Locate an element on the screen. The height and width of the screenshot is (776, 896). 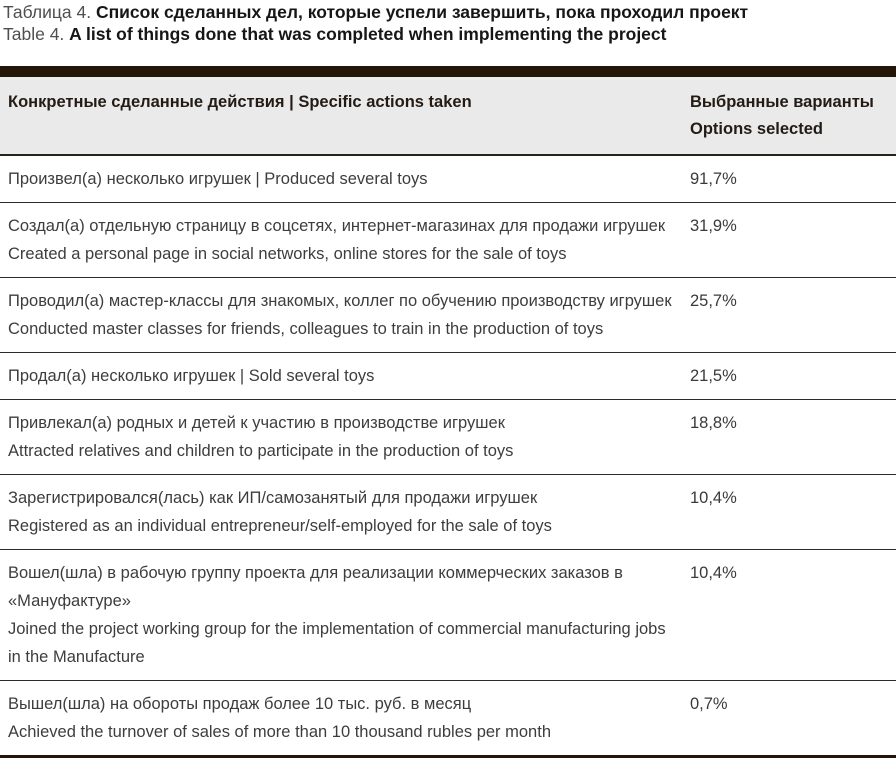
percentage-cell: 91,7% is located at coordinates (792, 179).